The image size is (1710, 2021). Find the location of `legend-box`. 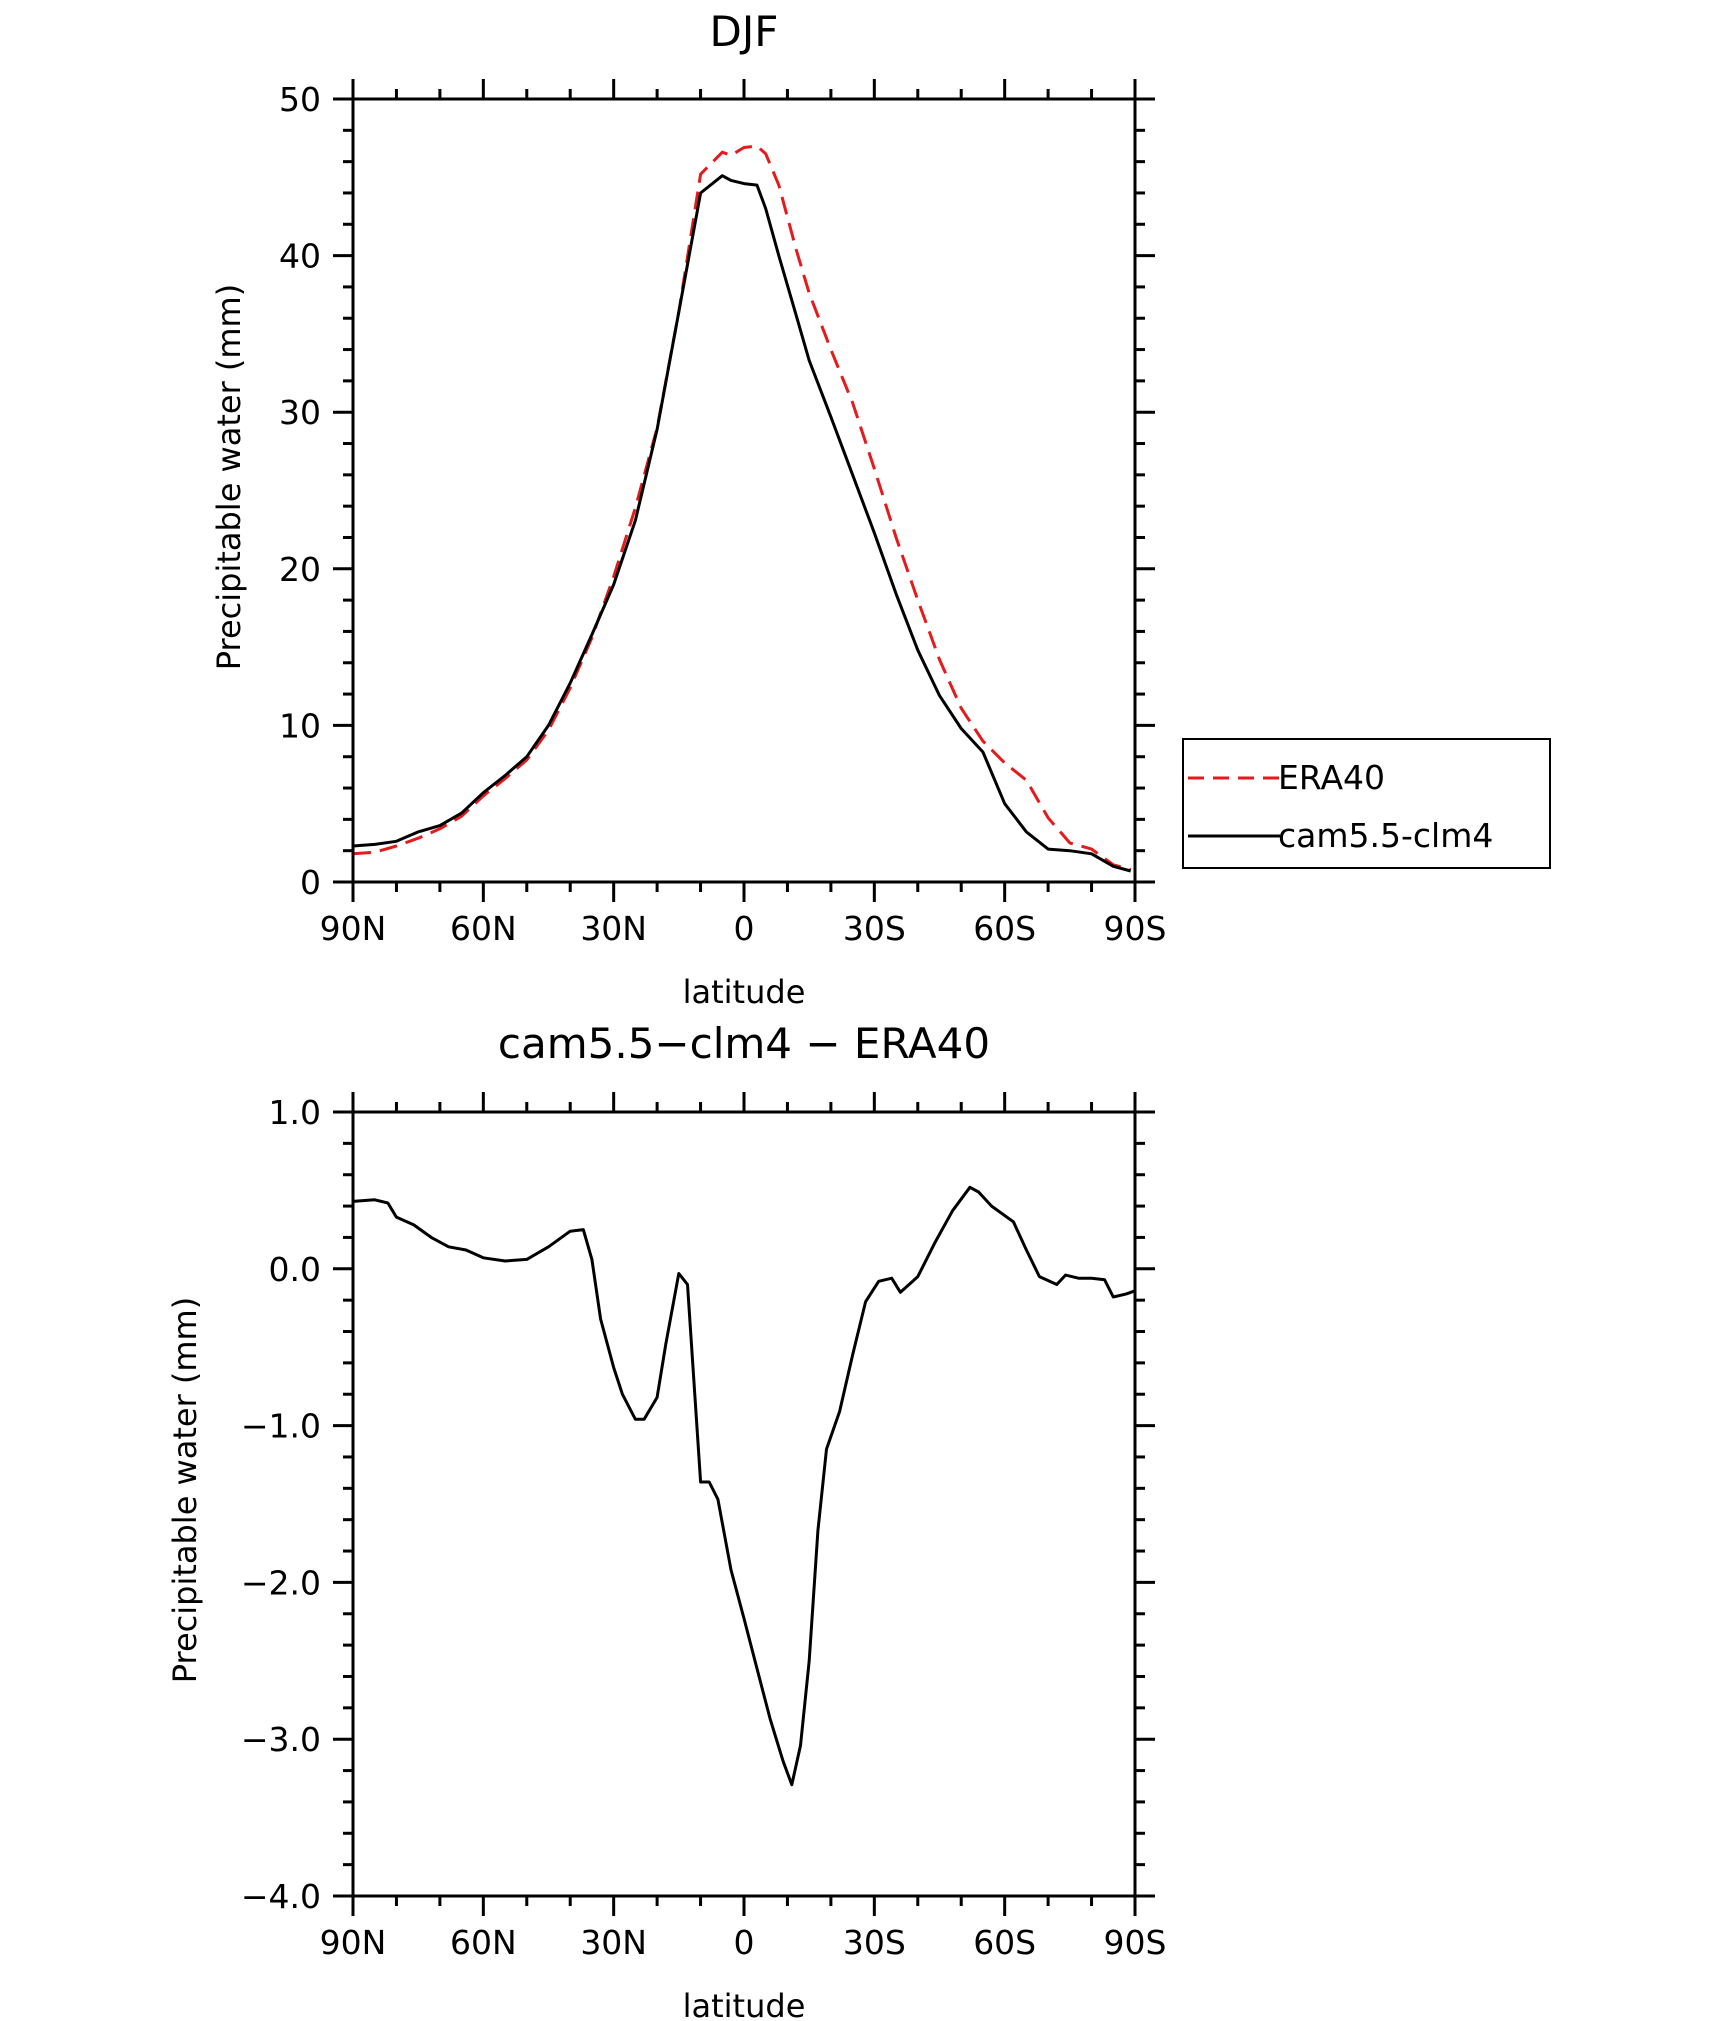

legend-box is located at coordinates (1366, 803).